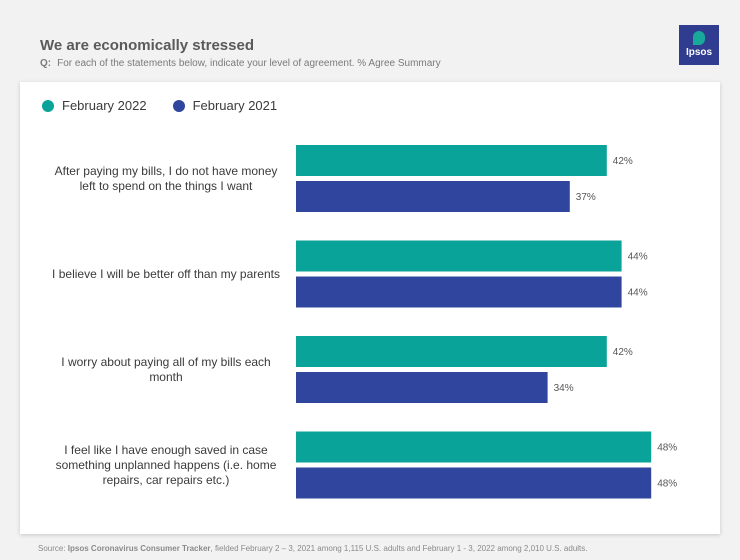 This screenshot has height=560, width=740. What do you see at coordinates (104, 105) in the screenshot?
I see `legend-label-february-2022: February 2022` at bounding box center [104, 105].